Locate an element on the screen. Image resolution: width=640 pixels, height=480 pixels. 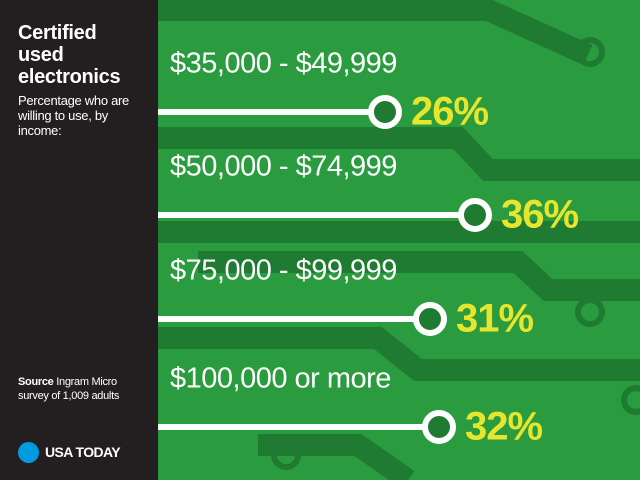
category-label: $100,000 or more is located at coordinates (280, 379).